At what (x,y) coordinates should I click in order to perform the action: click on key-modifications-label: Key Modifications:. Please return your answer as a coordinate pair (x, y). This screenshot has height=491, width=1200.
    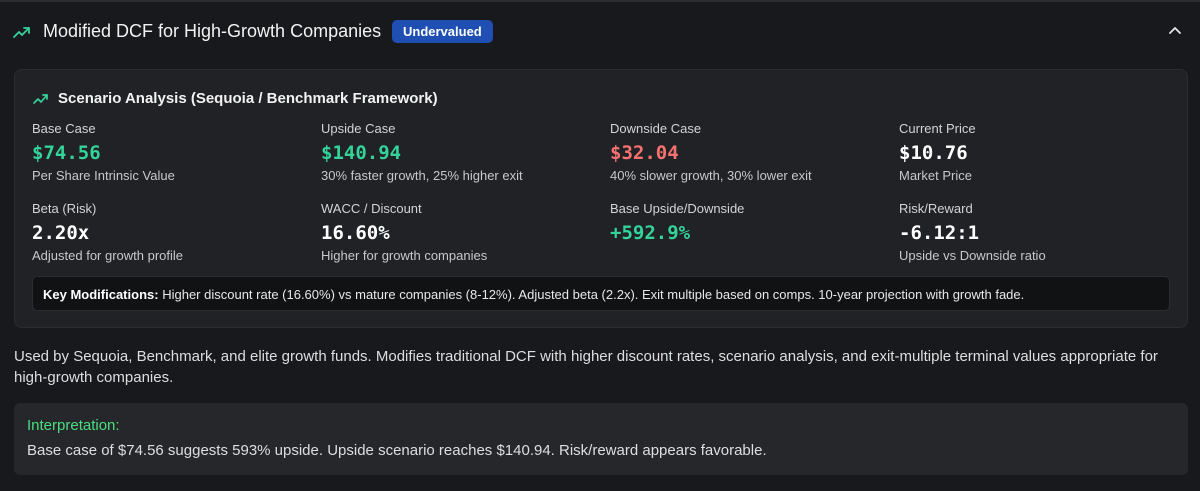
    Looking at the image, I should click on (101, 294).